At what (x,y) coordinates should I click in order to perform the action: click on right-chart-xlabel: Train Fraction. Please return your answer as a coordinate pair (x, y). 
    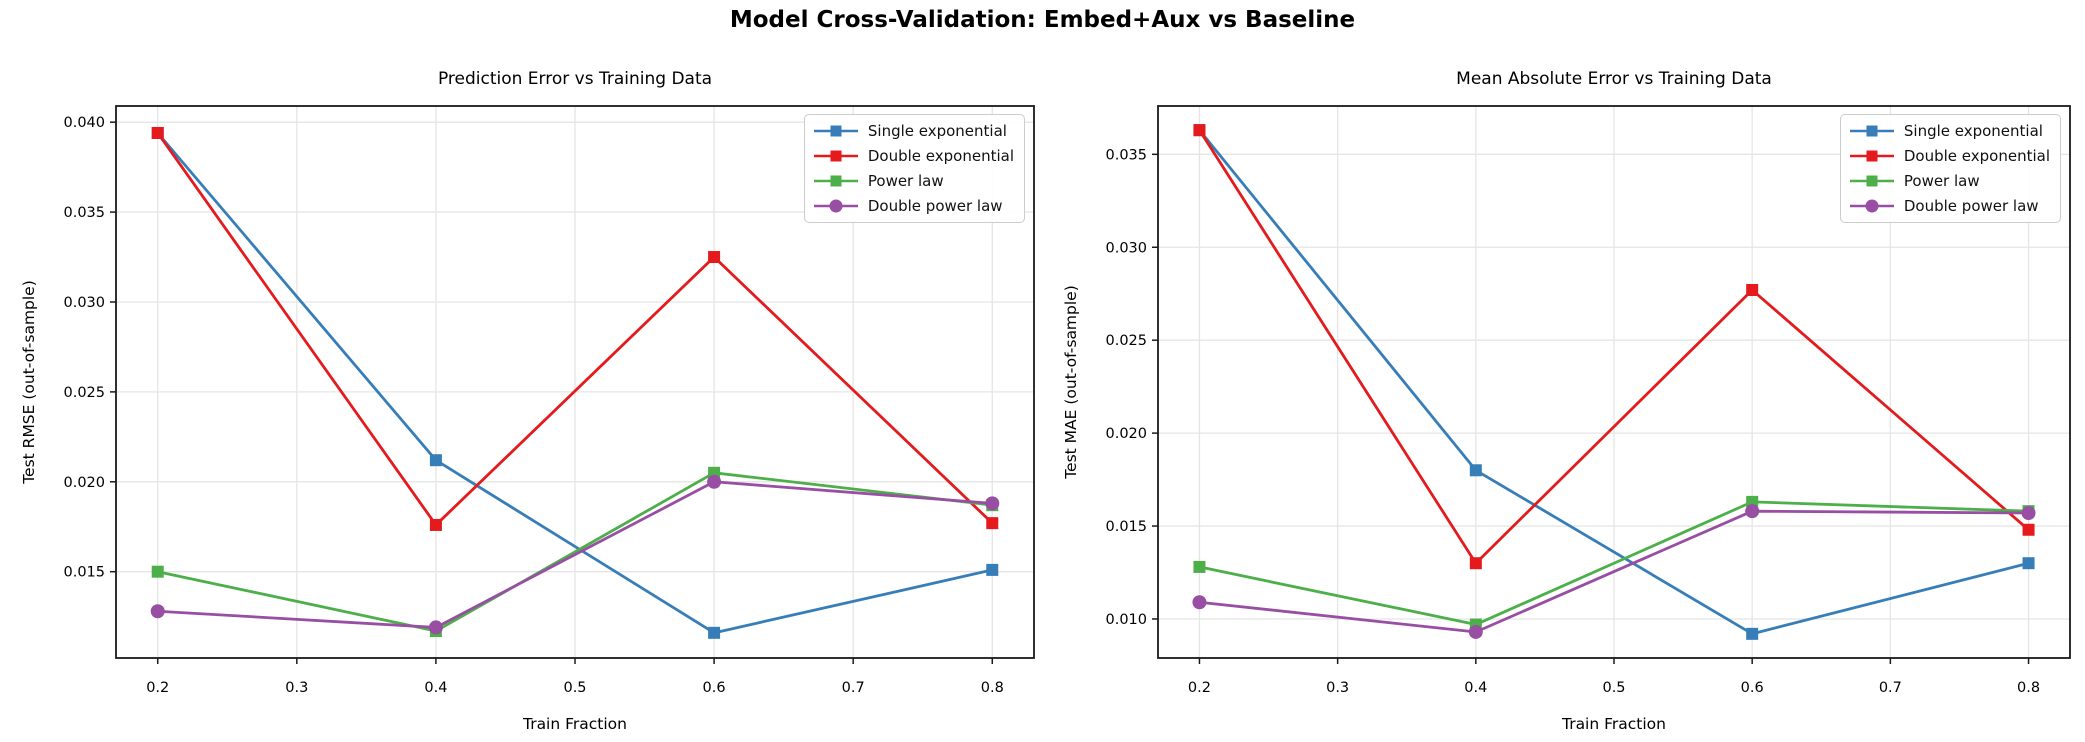
    Looking at the image, I should click on (1613, 724).